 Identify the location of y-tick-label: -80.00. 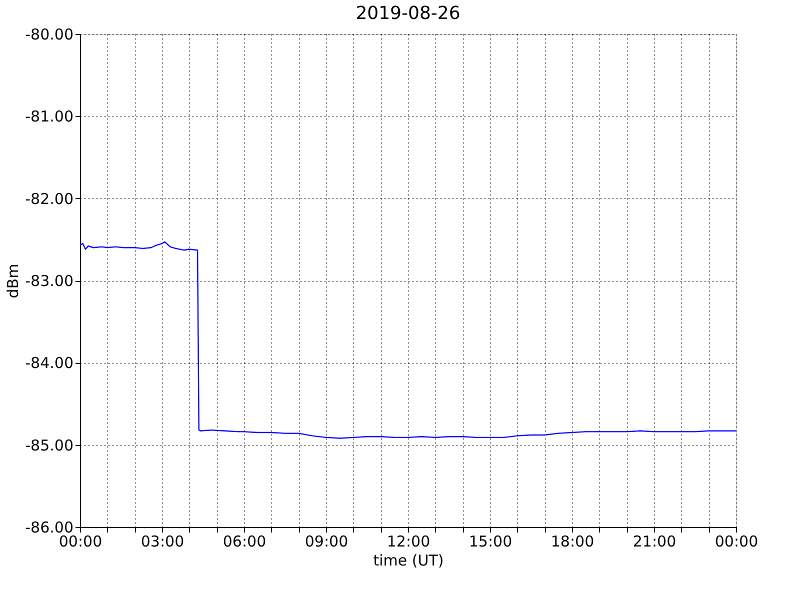
(49, 35).